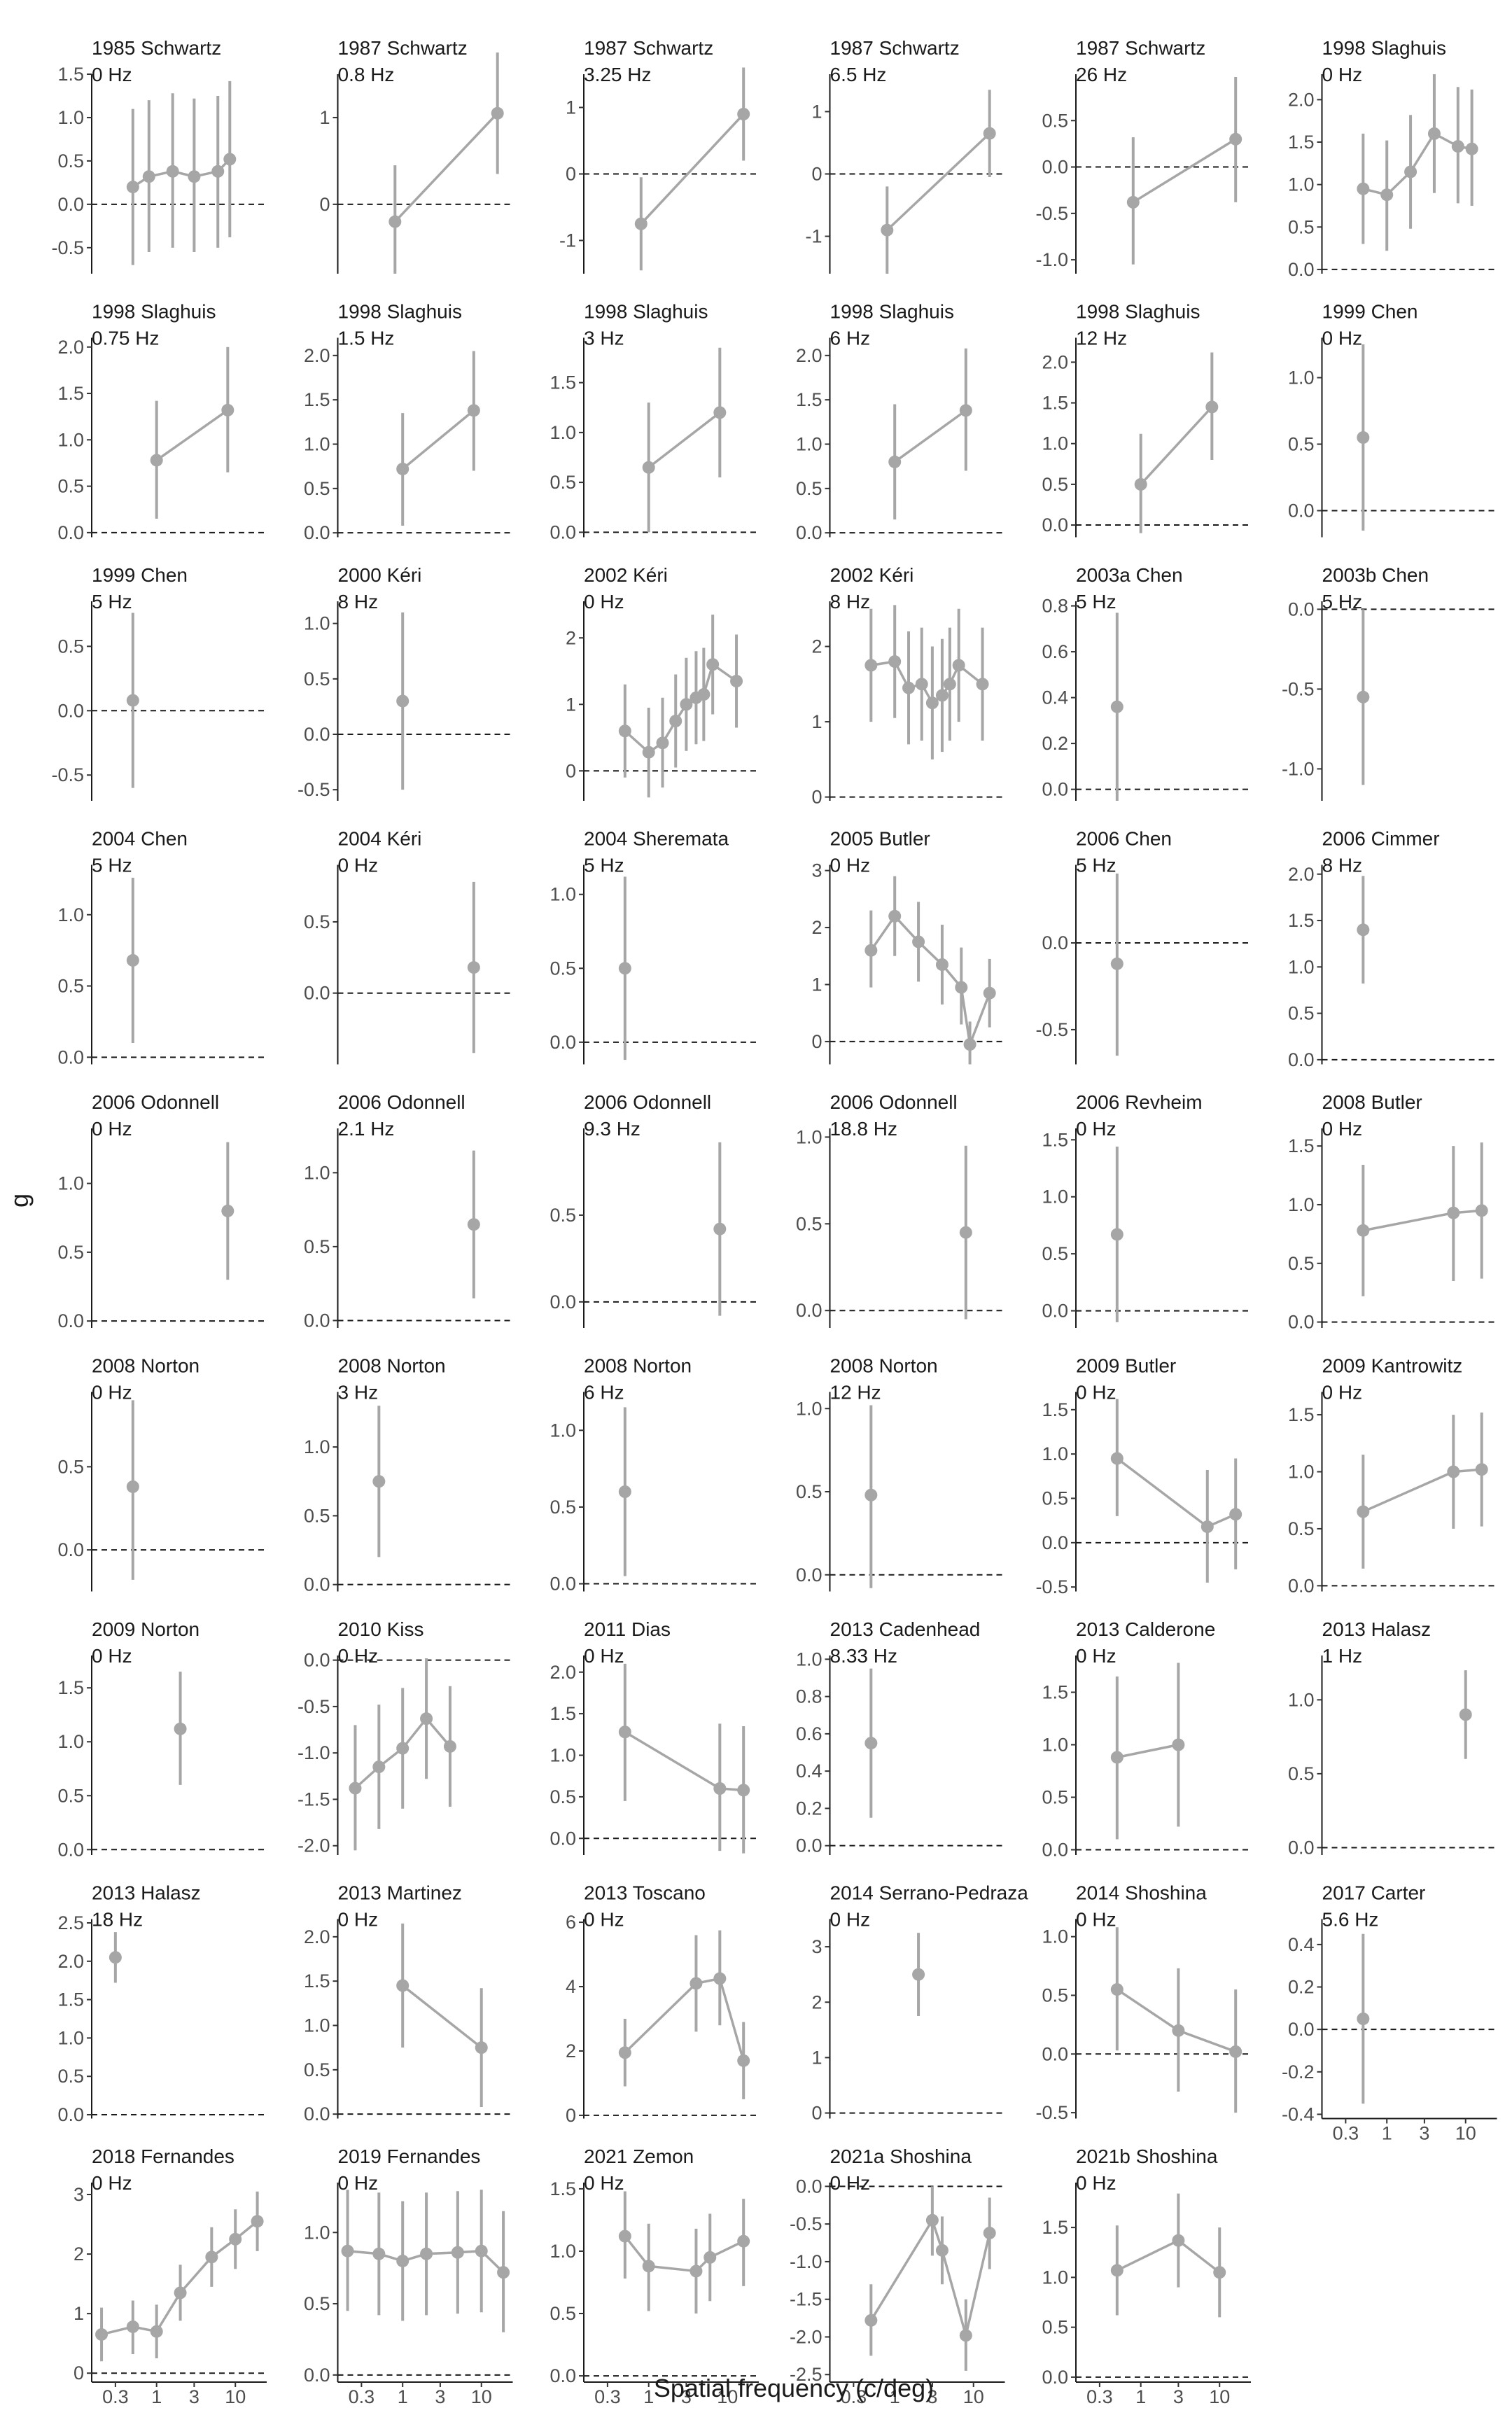  Describe the element at coordinates (1051, 259) in the screenshot. I see `y-tick-label: -1.0` at that location.